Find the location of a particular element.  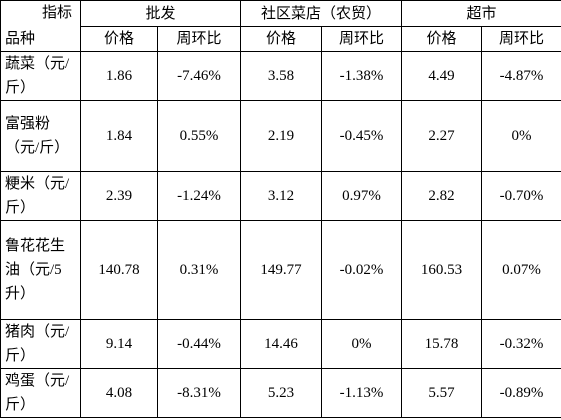

row-label: 鲁花花生油（元/5升） is located at coordinates (40, 270).